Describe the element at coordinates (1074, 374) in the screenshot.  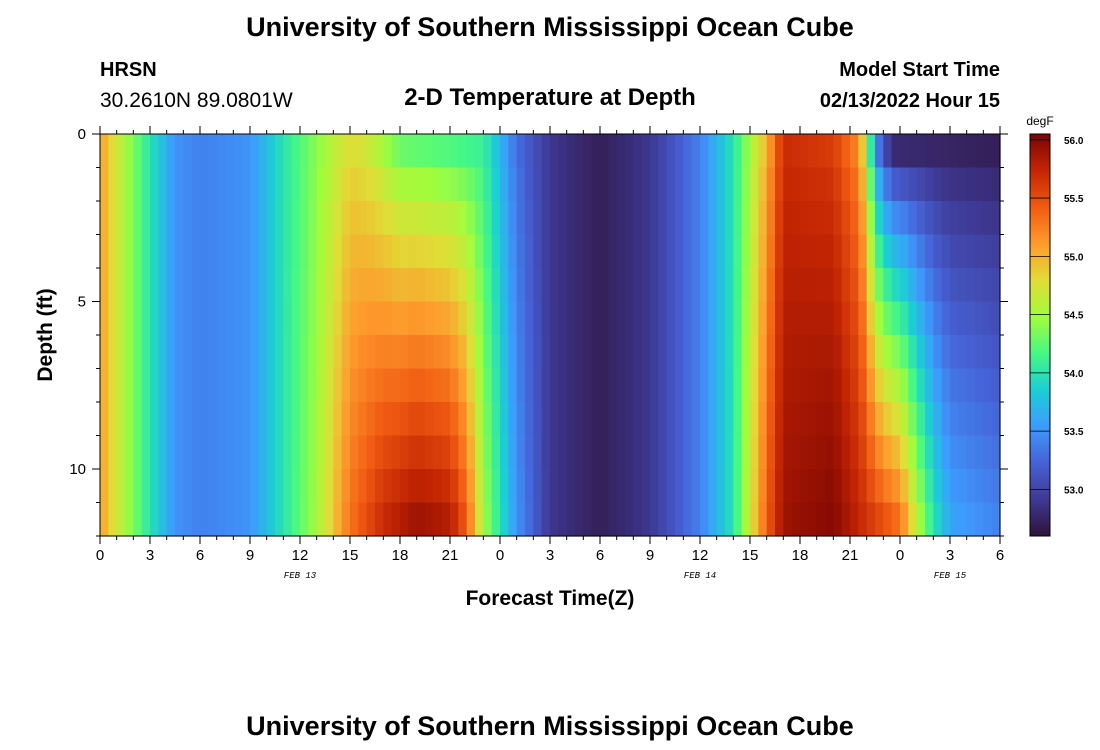
I see `colorbar-tick-label: 54.0` at that location.